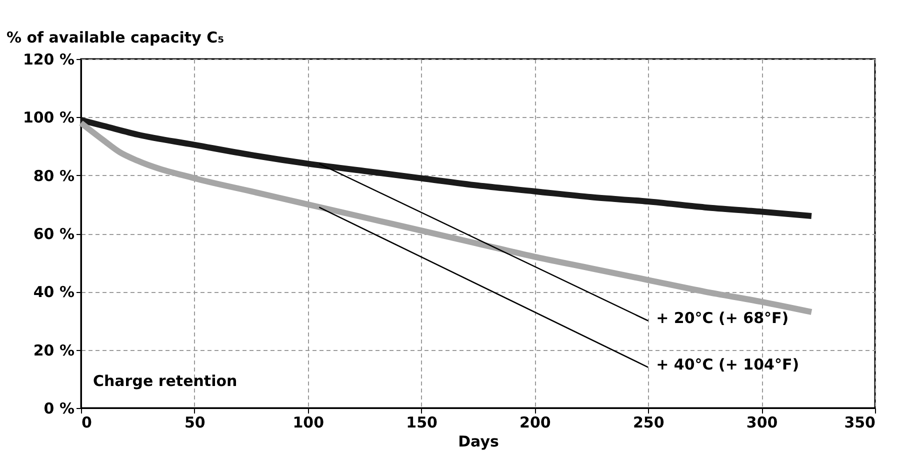 This screenshot has height=457, width=901. Describe the element at coordinates (308, 423) in the screenshot. I see `x-tick-label: 100` at that location.